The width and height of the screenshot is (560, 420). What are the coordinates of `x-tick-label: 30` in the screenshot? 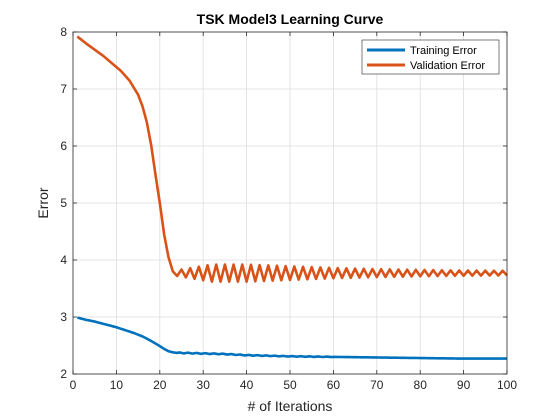 It's located at (204, 385).